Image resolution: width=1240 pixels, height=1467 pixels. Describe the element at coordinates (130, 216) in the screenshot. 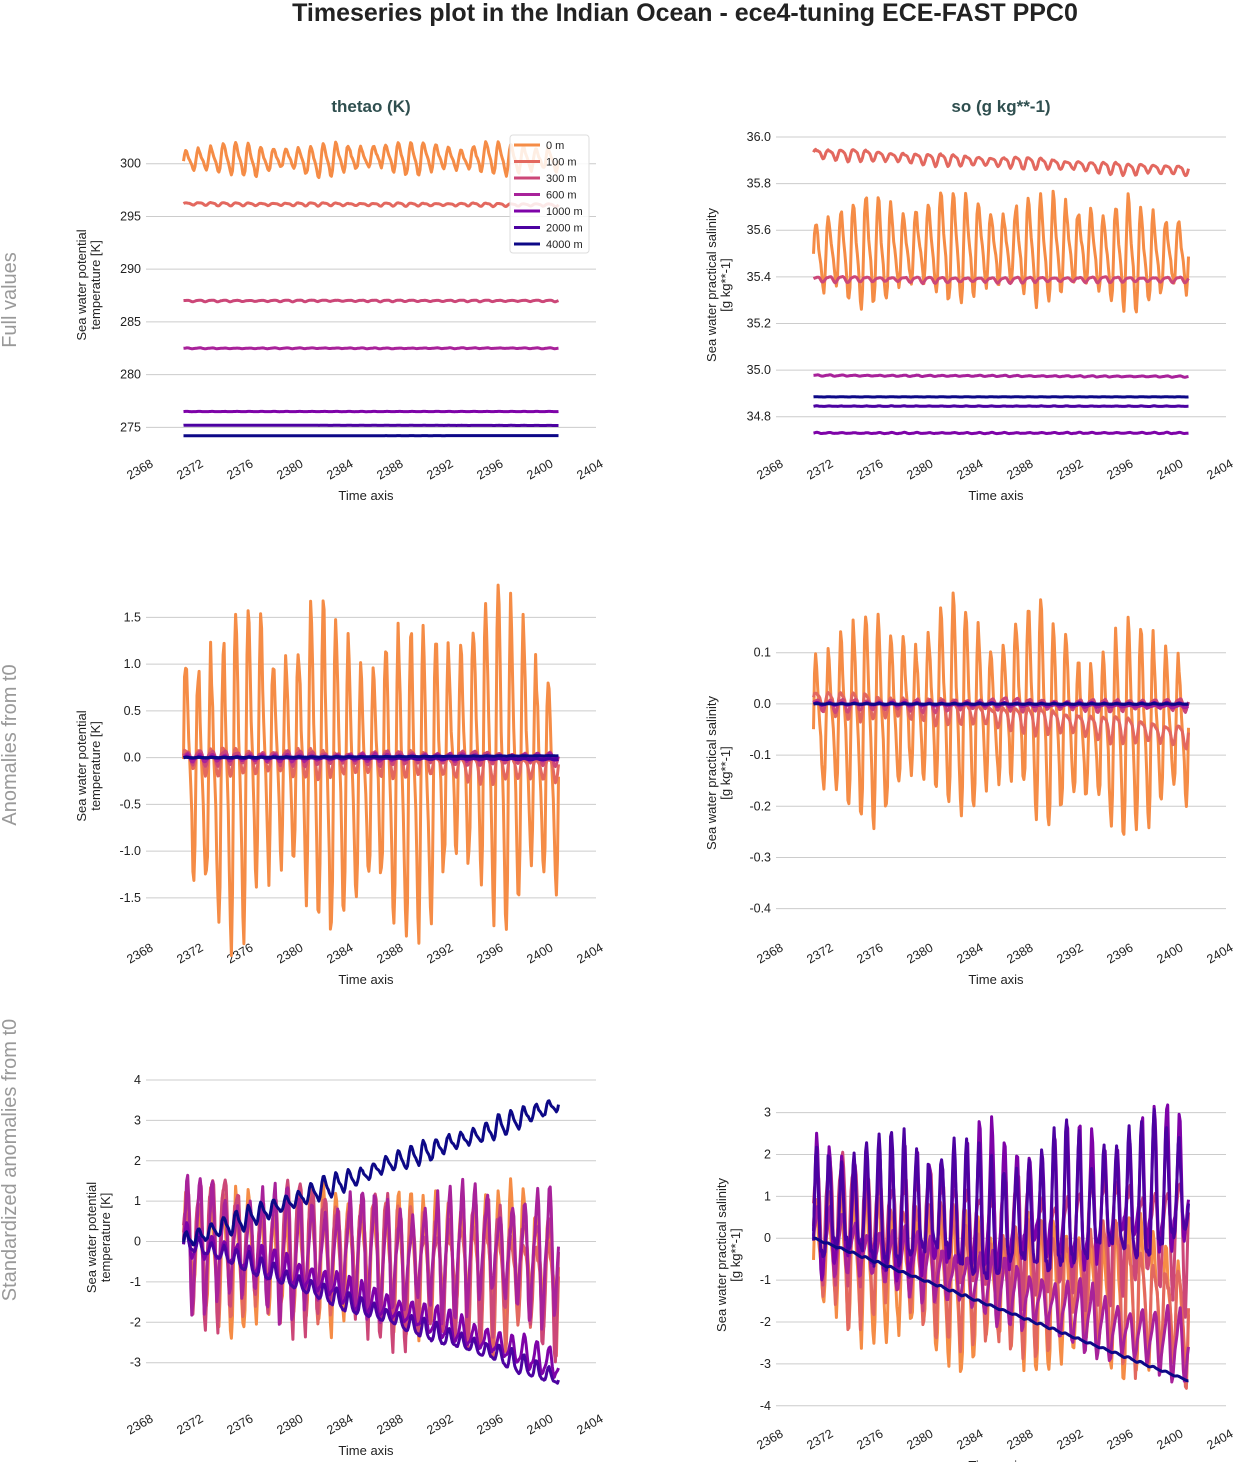

I see `y-tick-label: 295` at that location.